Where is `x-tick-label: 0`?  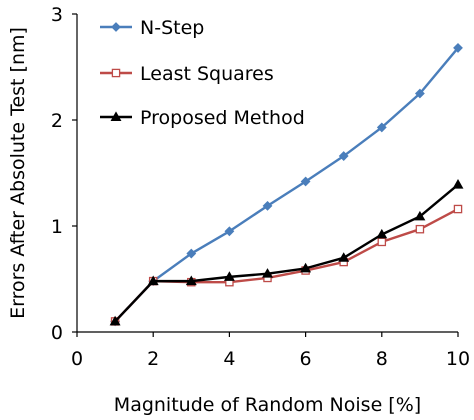
x-tick-label: 0 is located at coordinates (77, 359).